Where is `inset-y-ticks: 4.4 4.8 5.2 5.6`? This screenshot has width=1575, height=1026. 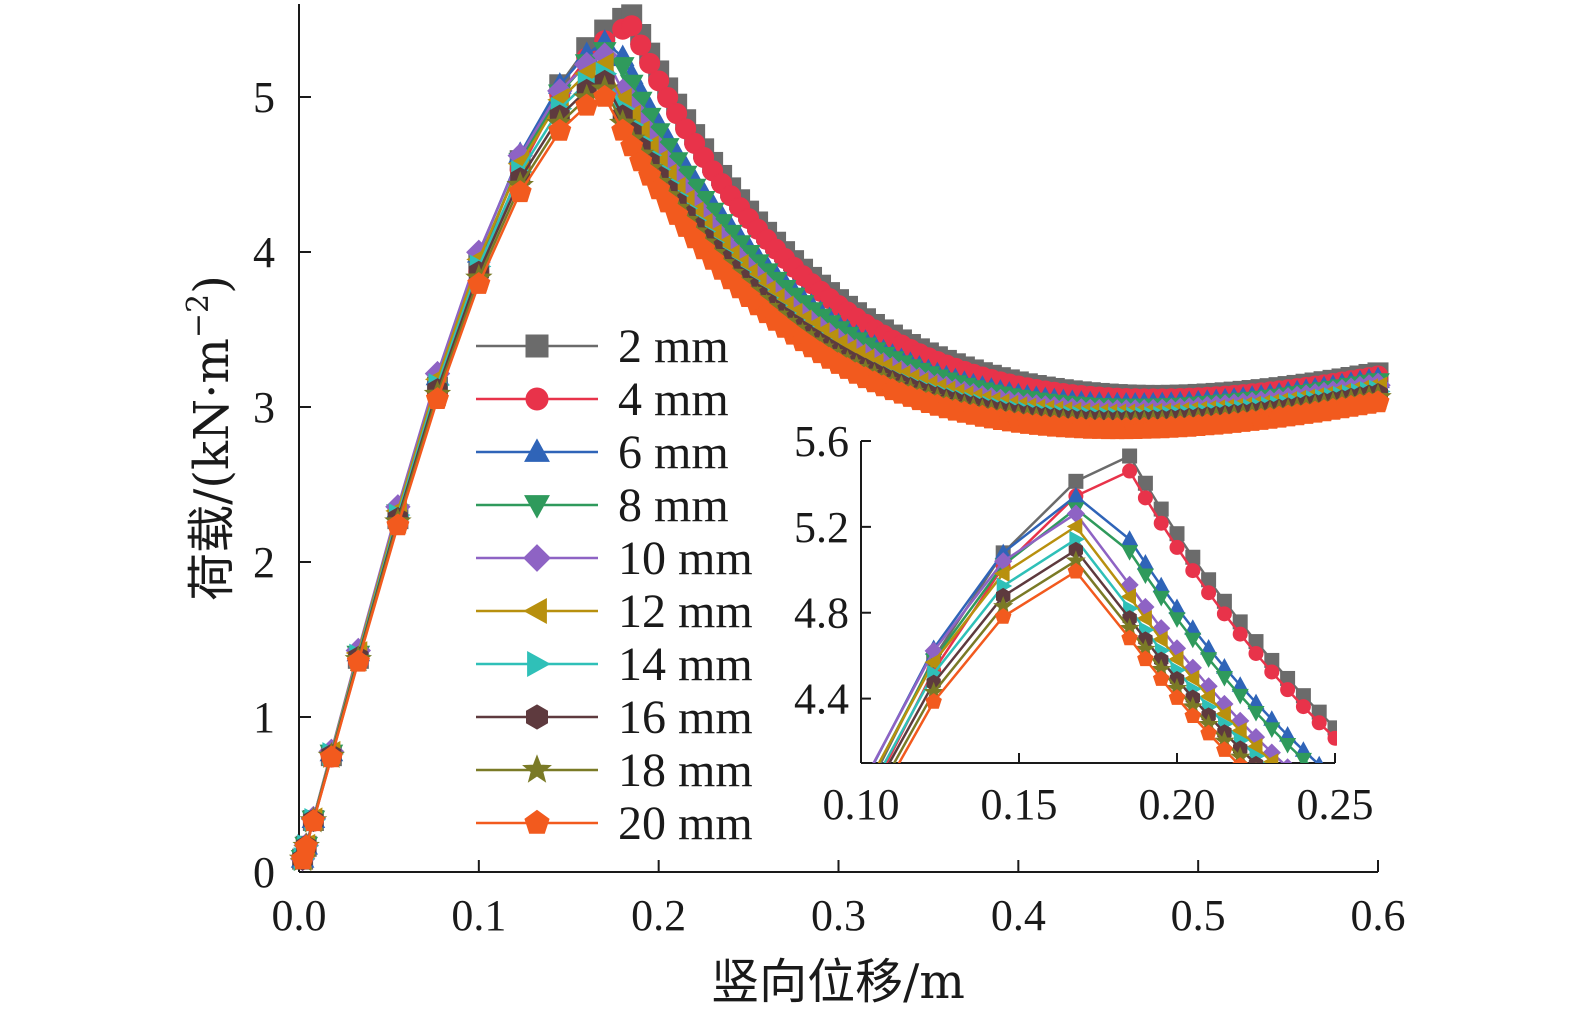
inset-y-ticks: 4.4 4.8 5.2 5.6 is located at coordinates (832, 570).